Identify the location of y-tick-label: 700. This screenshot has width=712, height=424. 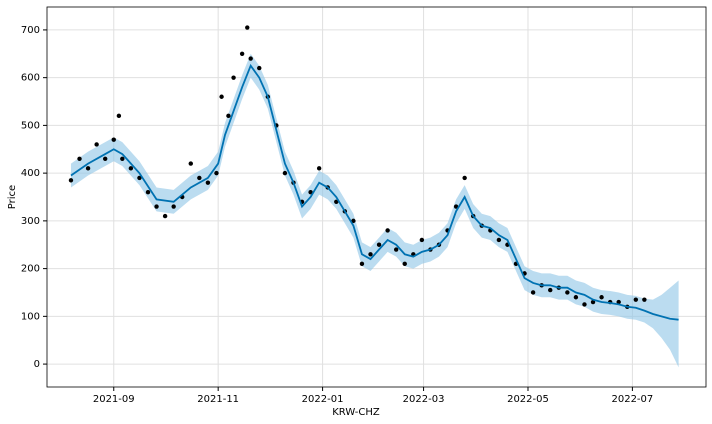
(30, 30).